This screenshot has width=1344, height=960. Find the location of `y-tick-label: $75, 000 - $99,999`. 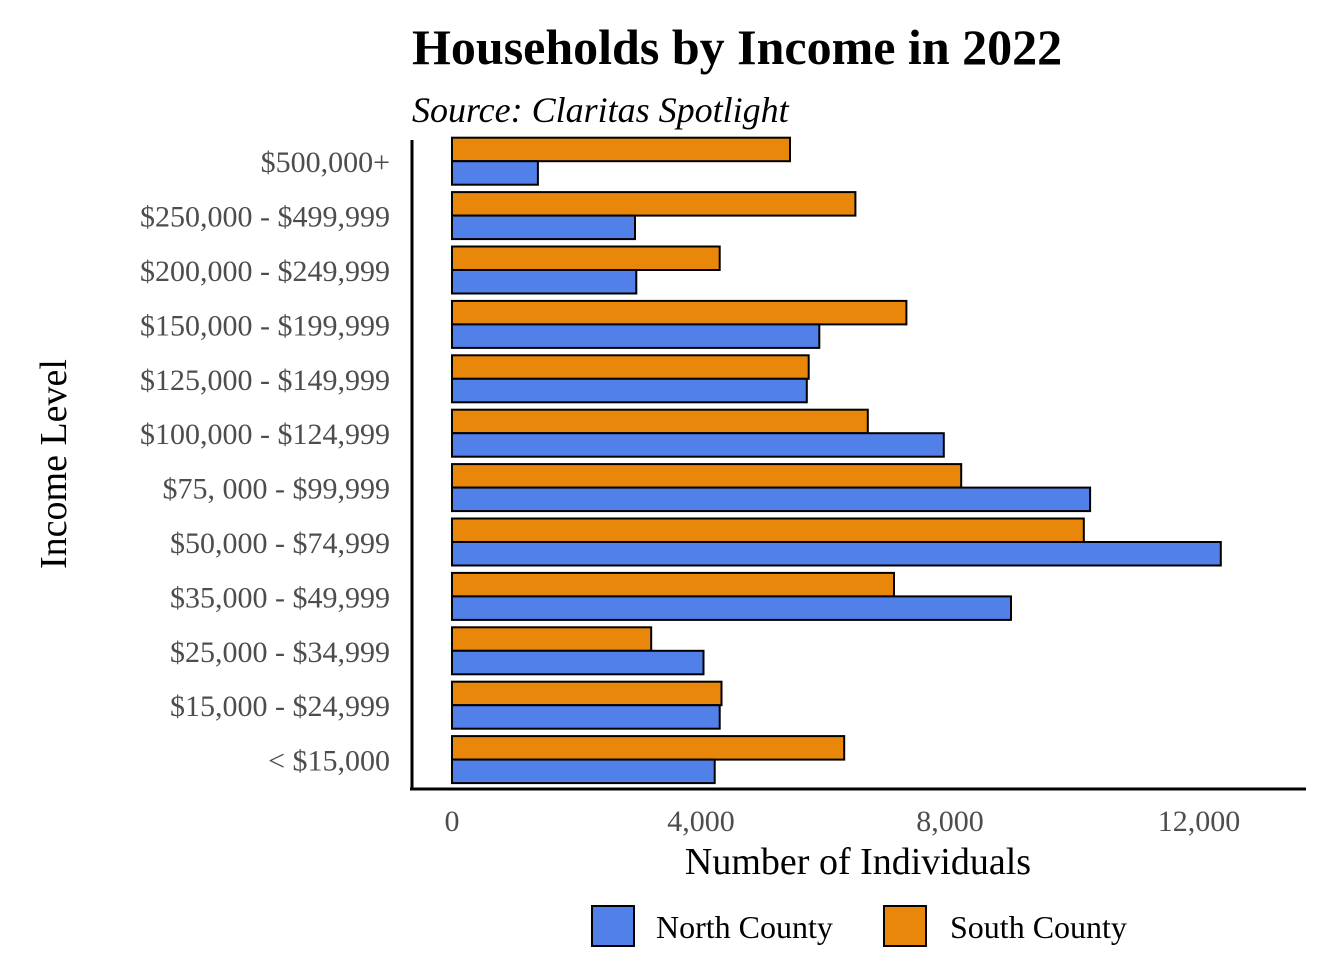

y-tick-label: $75, 000 - $99,999 is located at coordinates (277, 489).